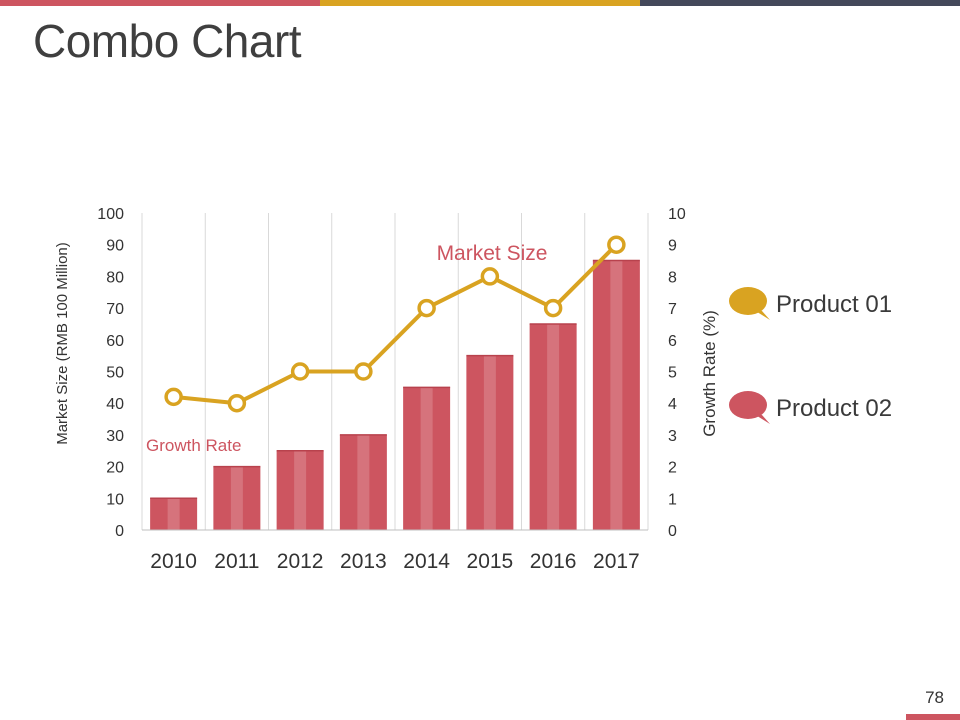 This screenshot has height=720, width=960. I want to click on y-axis-title: Market Size (RMB 100 Million), so click(62, 343).